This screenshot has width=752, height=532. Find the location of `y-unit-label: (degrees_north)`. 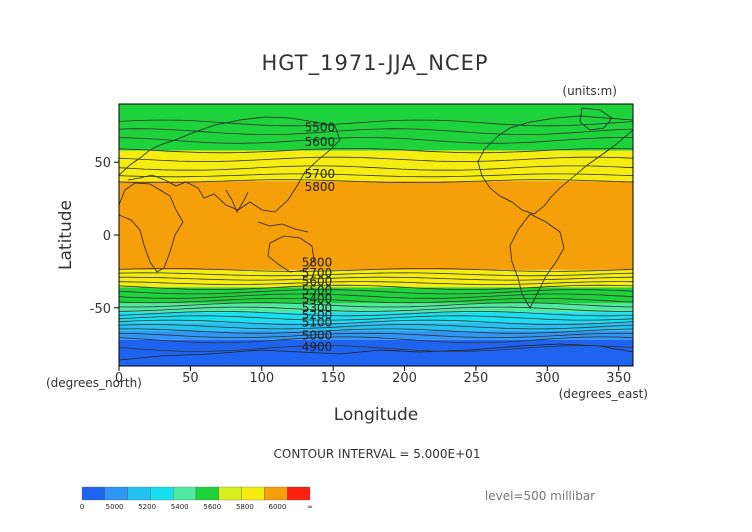

y-unit-label: (degrees_north) is located at coordinates (94, 383).